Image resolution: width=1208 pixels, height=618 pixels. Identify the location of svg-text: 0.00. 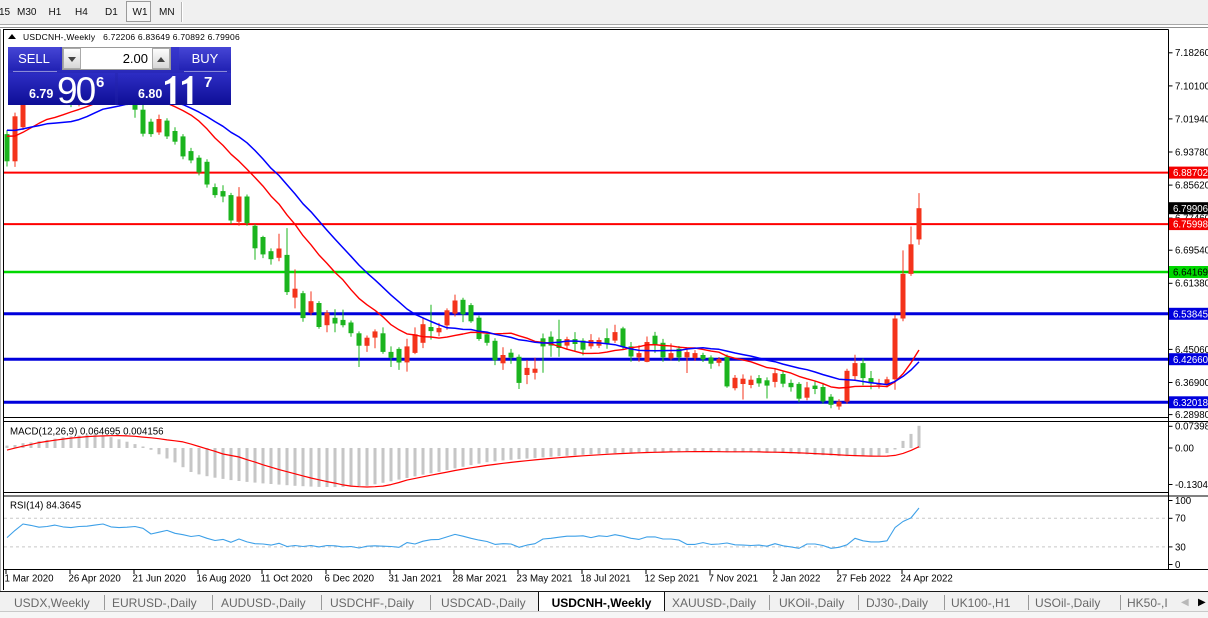
(1184, 448).